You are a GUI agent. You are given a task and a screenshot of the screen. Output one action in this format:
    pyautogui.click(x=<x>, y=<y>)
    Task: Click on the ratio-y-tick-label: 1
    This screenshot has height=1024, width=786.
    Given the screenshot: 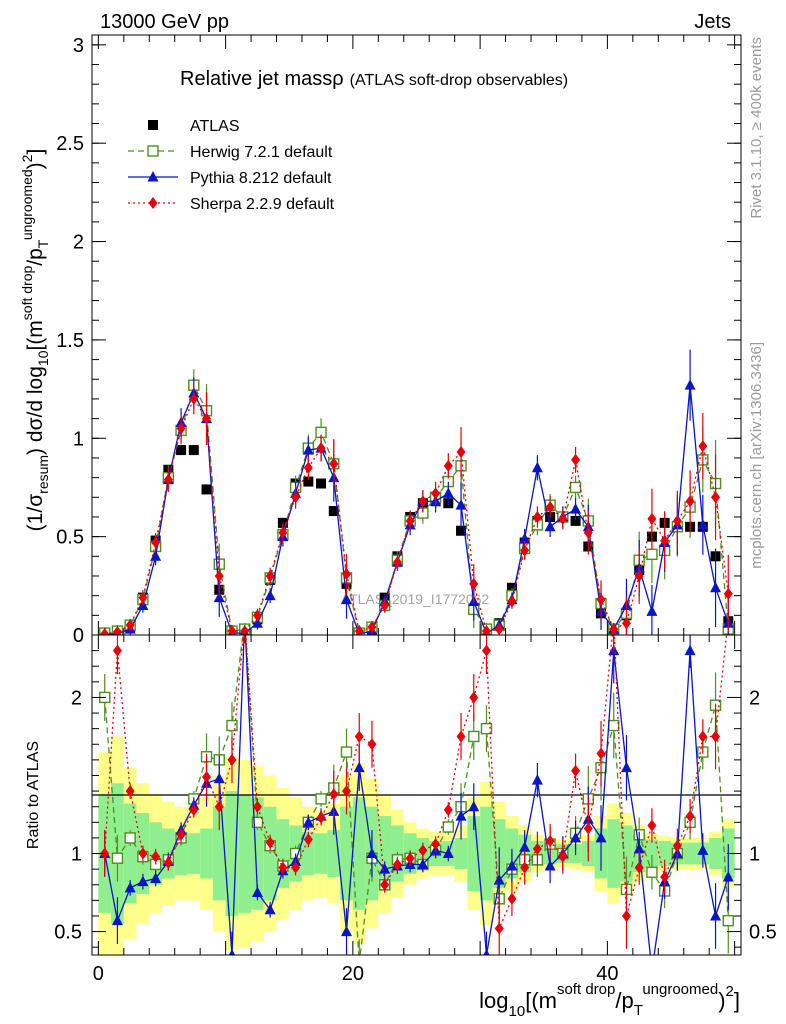 What is the action you would take?
    pyautogui.click(x=76, y=855)
    